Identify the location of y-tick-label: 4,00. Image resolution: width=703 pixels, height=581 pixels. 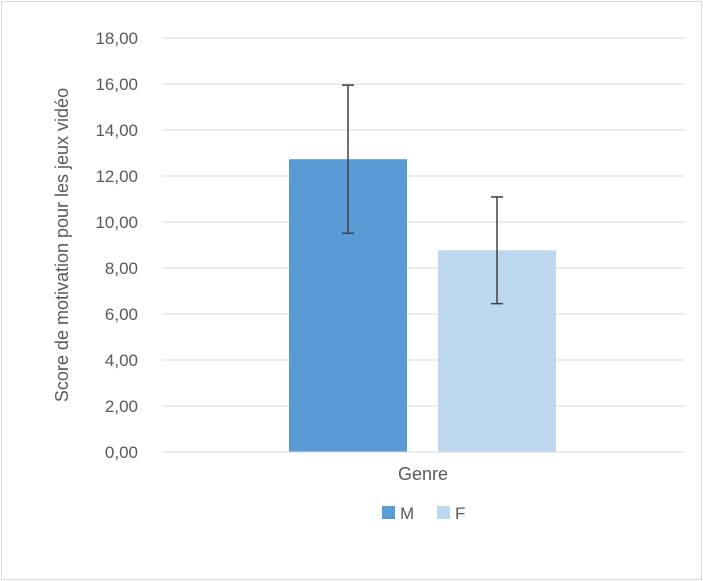
(121, 360).